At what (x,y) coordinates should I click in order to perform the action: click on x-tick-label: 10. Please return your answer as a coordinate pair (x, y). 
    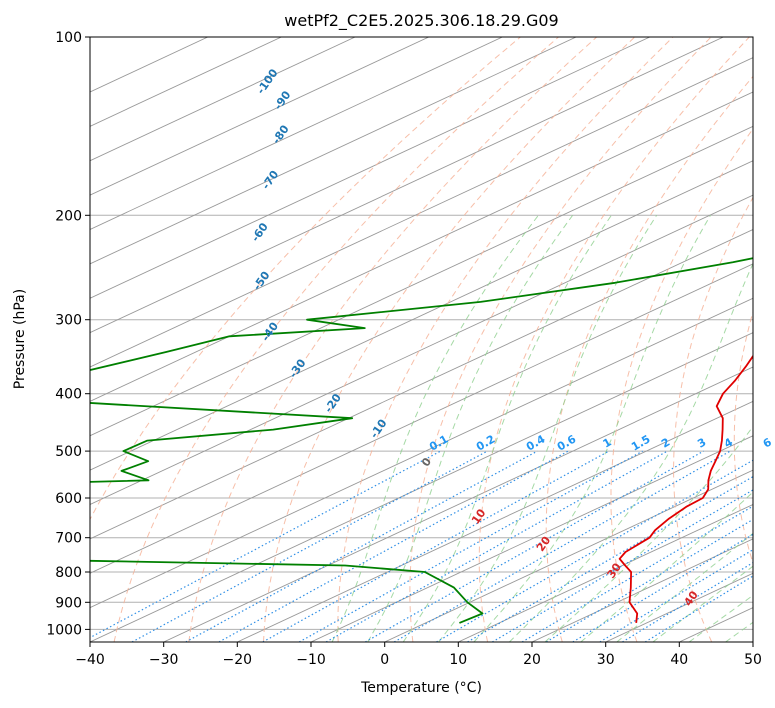
    Looking at the image, I should click on (458, 660).